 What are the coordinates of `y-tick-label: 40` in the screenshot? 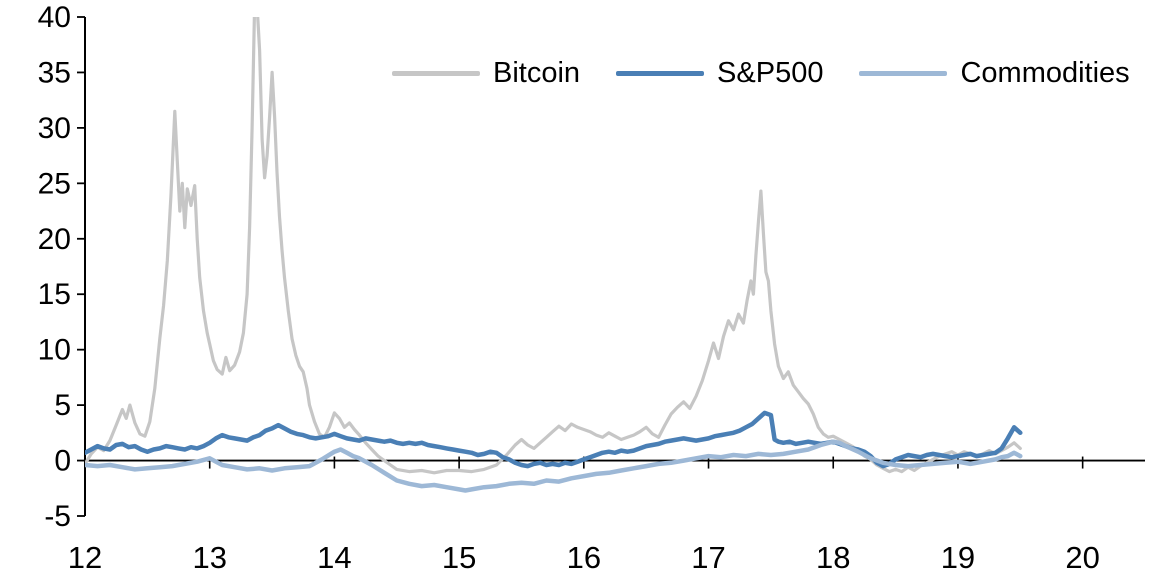 It's located at (54, 17).